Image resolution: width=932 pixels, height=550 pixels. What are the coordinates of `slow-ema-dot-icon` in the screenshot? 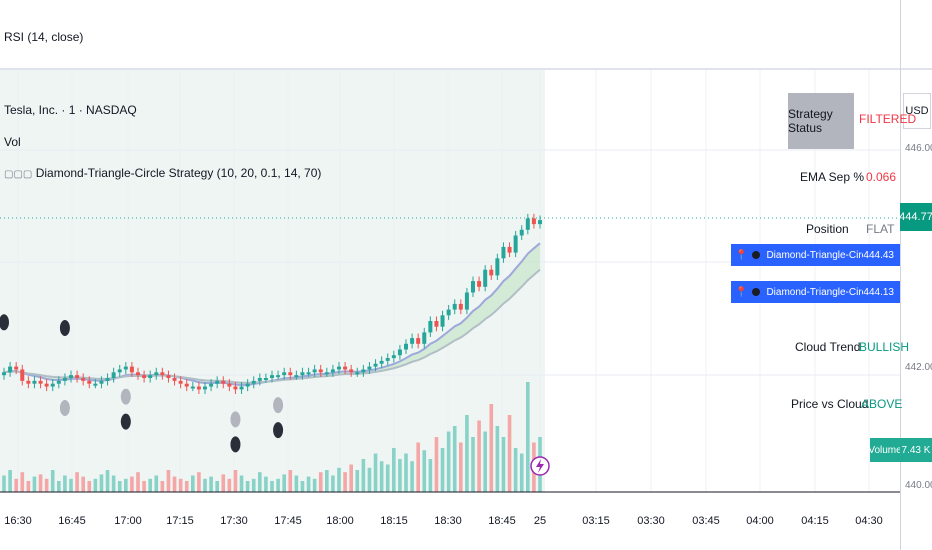 It's located at (756, 292).